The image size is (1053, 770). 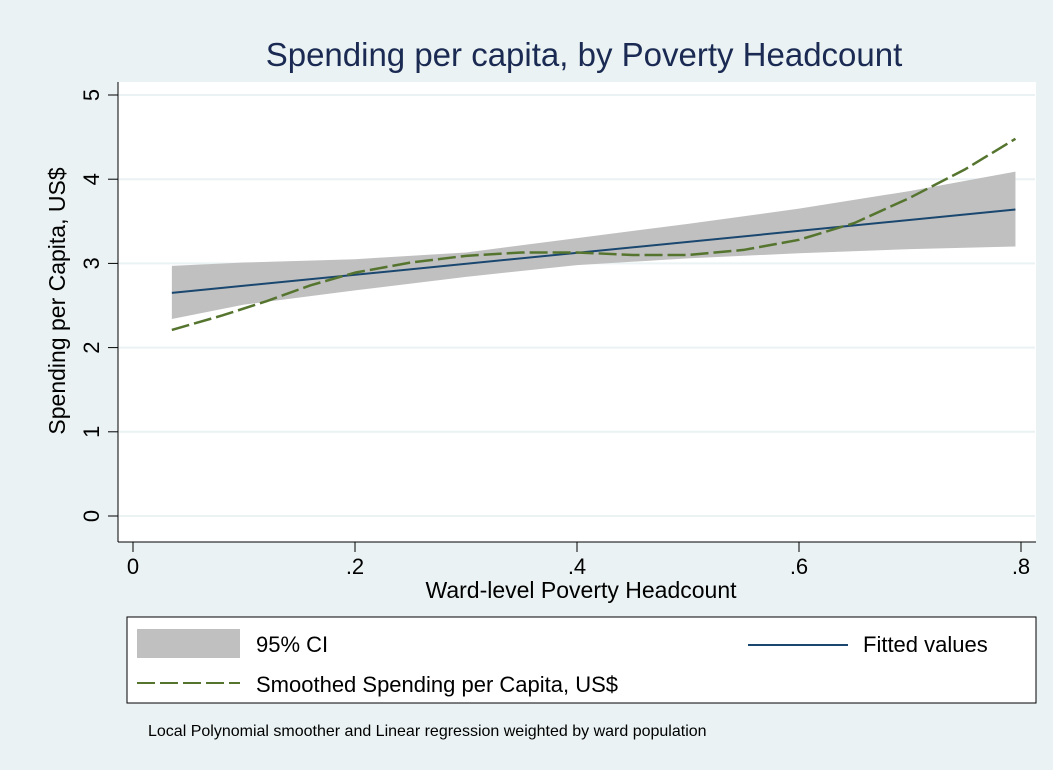 I want to click on x-axis-label: Ward-level Poverty Headcount, so click(x=581, y=590).